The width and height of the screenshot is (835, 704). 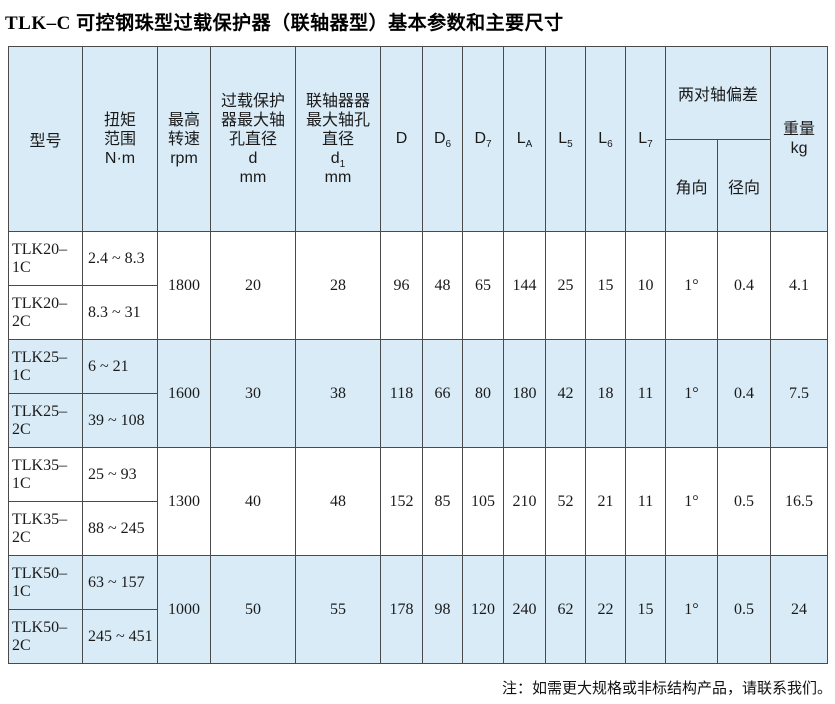 I want to click on torque-cell: 39 ~ 108, so click(x=120, y=420).